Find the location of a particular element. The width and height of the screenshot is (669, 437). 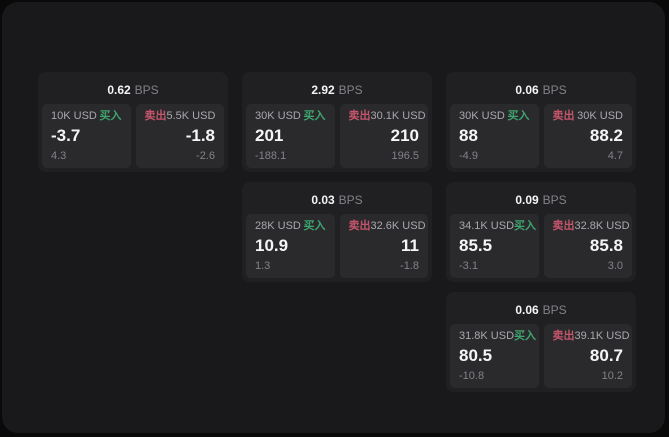

sell-panel: 卖出 5.5K USD -1.8 -2.6 is located at coordinates (179, 136).